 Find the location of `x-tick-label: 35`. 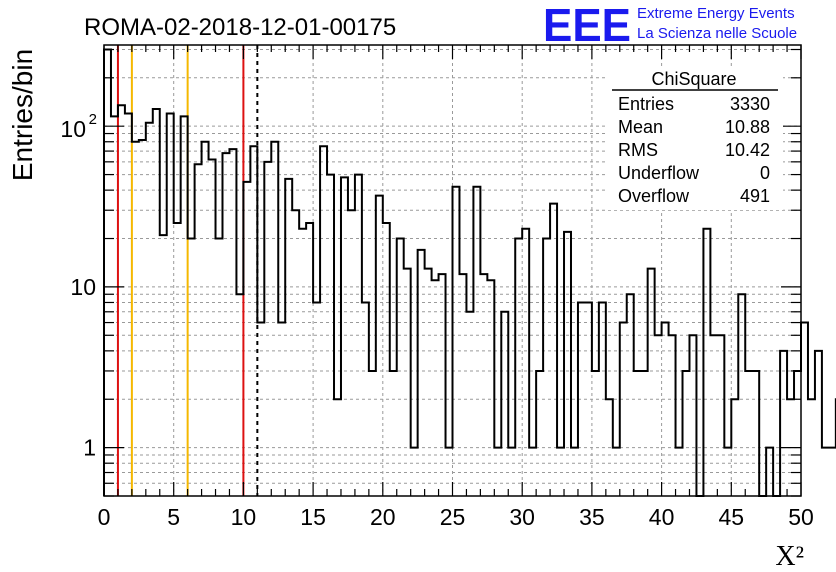

x-tick-label: 35 is located at coordinates (592, 517).